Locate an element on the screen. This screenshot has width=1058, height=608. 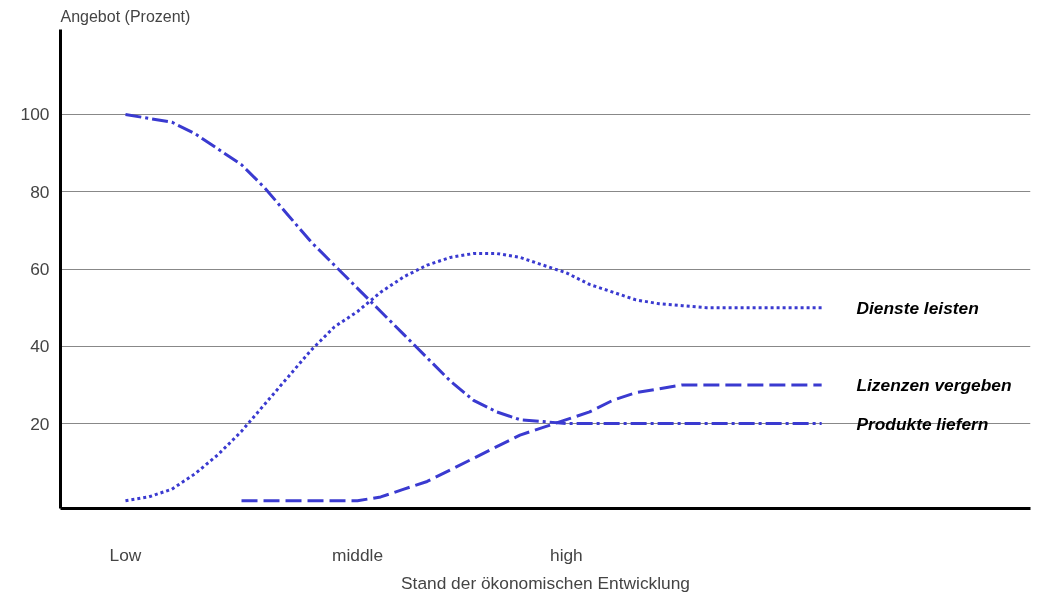
y-tick-label: 60 is located at coordinates (40, 269).